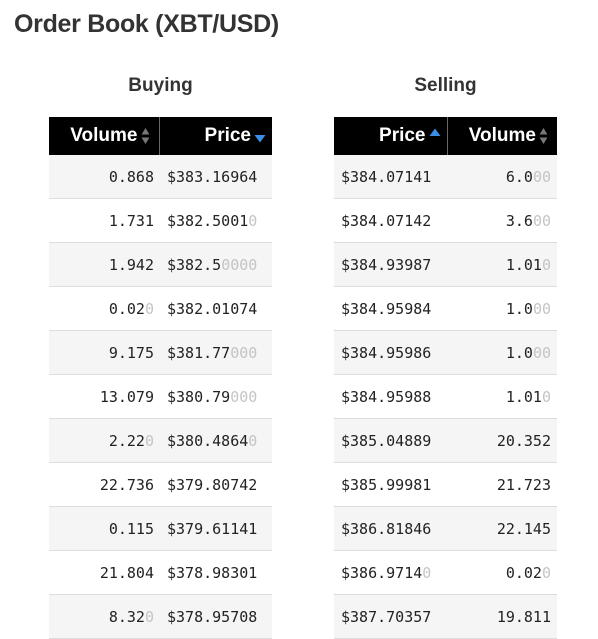 This screenshot has height=639, width=598. I want to click on order-row: 9.175 $381.77000, so click(160, 352).